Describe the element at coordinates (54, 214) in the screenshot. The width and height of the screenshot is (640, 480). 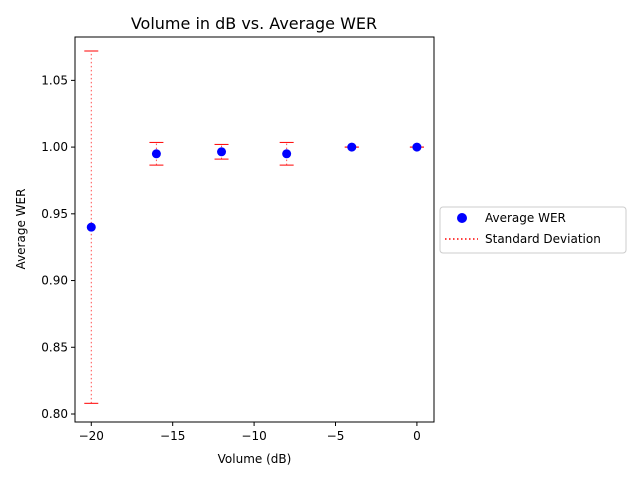
I see `y-tick-label: 0.95` at that location.